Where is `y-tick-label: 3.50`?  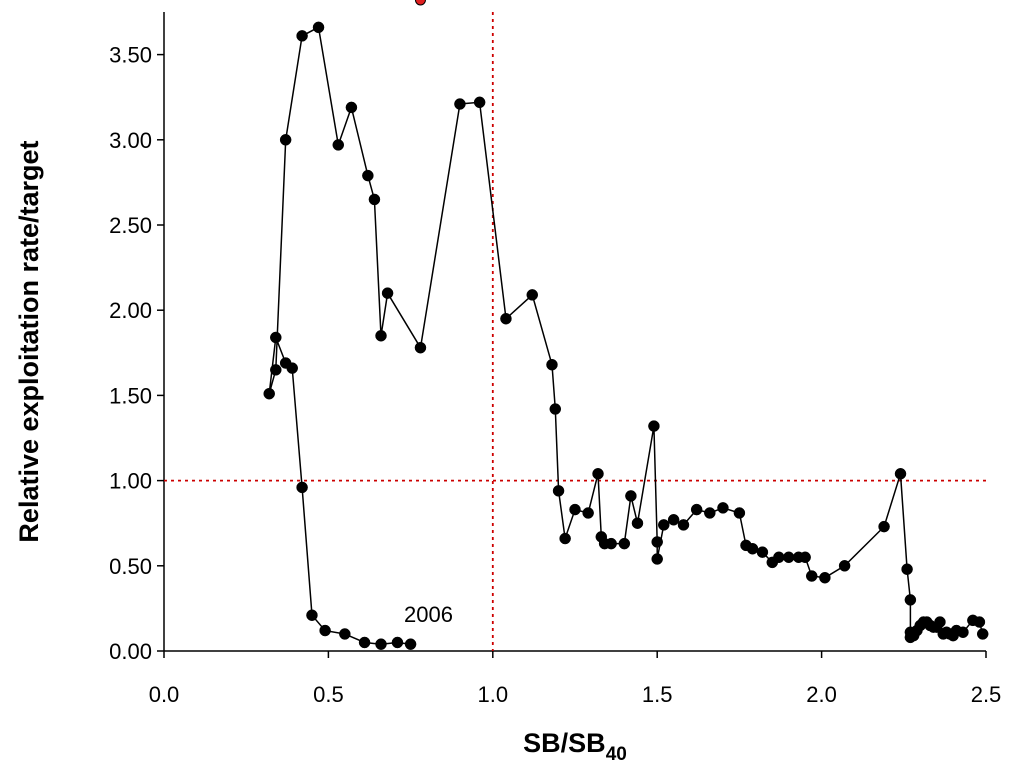
y-tick-label: 3.50 is located at coordinates (130, 55).